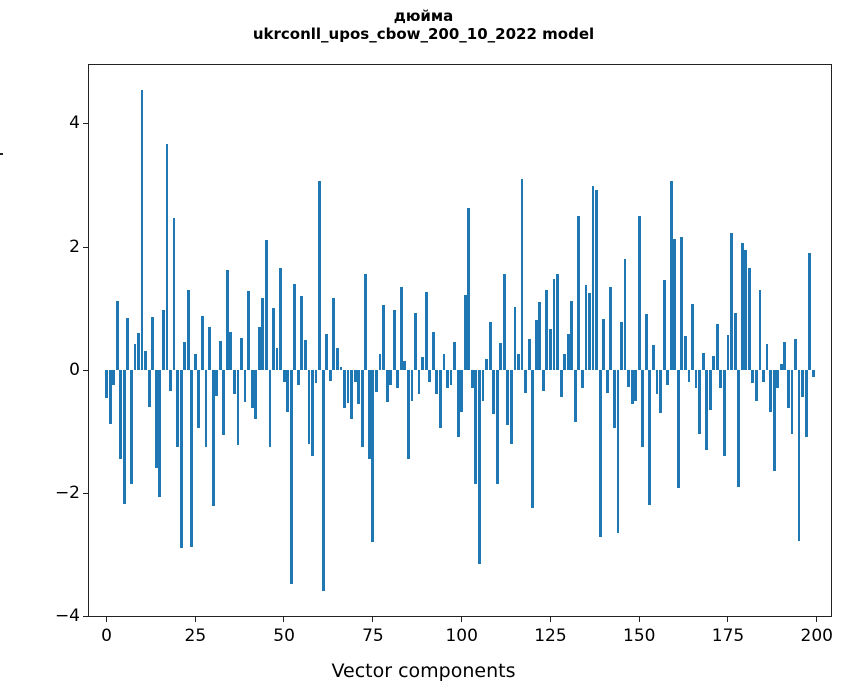 The width and height of the screenshot is (847, 696). Describe the element at coordinates (817, 636) in the screenshot. I see `x-tick-label: 200` at that location.